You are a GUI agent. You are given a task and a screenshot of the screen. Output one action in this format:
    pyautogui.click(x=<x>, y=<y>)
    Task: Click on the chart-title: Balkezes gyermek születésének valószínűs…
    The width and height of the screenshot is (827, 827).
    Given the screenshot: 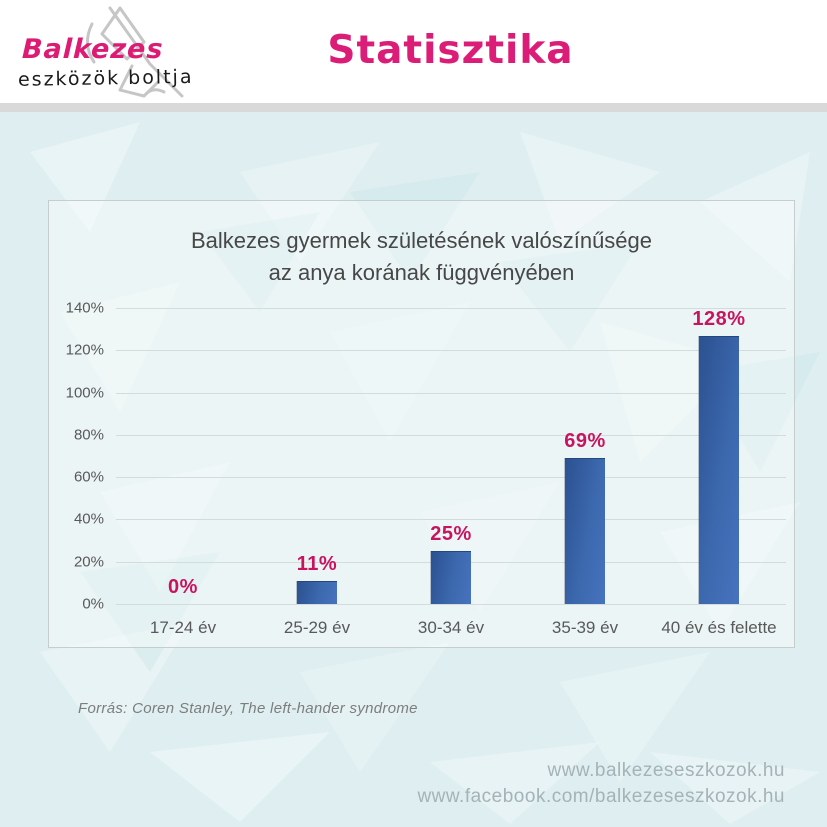 What is the action you would take?
    pyautogui.click(x=421, y=257)
    